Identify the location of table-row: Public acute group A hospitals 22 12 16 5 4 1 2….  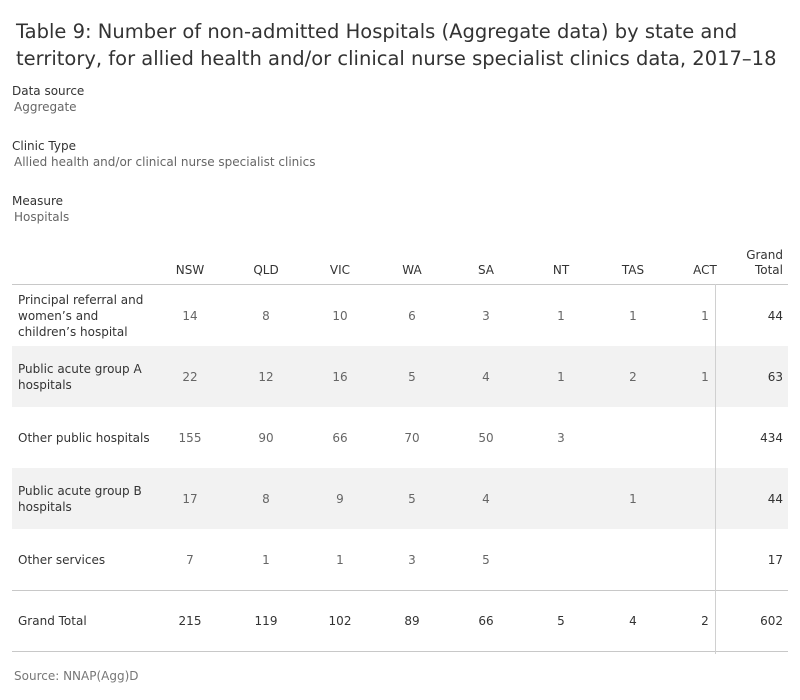
(400, 376).